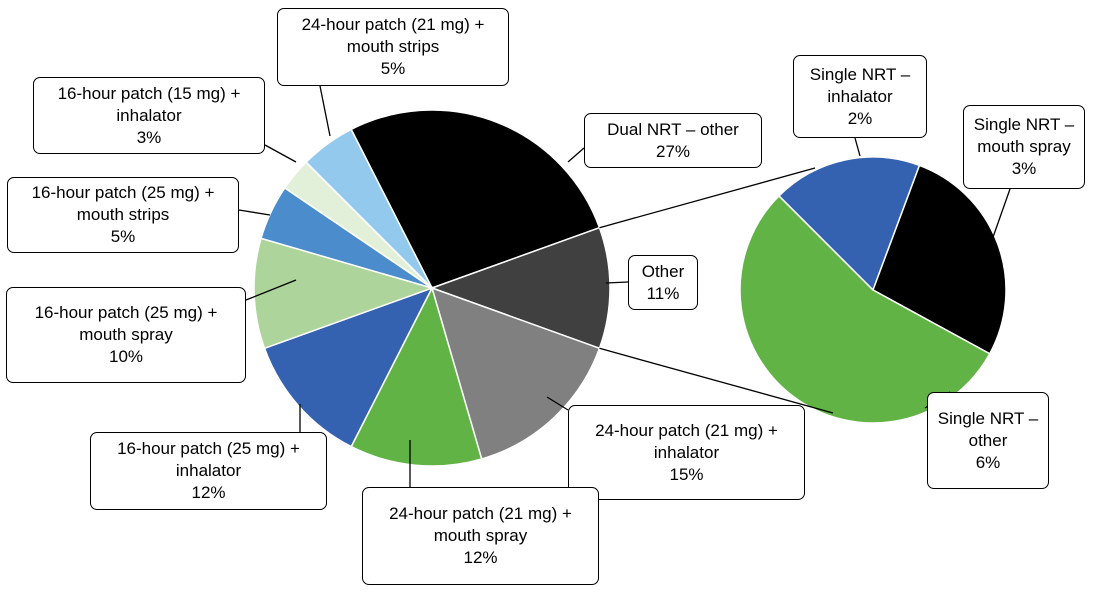 The image size is (1100, 592). Describe the element at coordinates (673, 129) in the screenshot. I see `label-text: Dual NRT – other` at that location.